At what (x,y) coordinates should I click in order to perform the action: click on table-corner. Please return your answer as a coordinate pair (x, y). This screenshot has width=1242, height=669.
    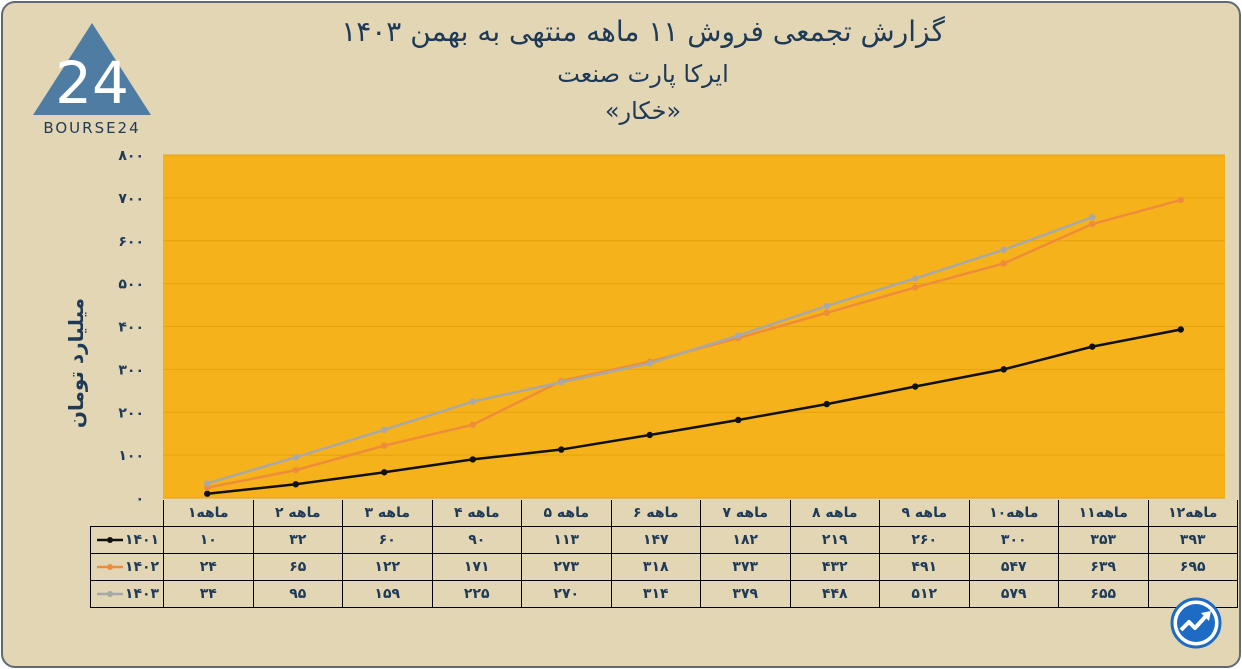
    Looking at the image, I should click on (127, 513).